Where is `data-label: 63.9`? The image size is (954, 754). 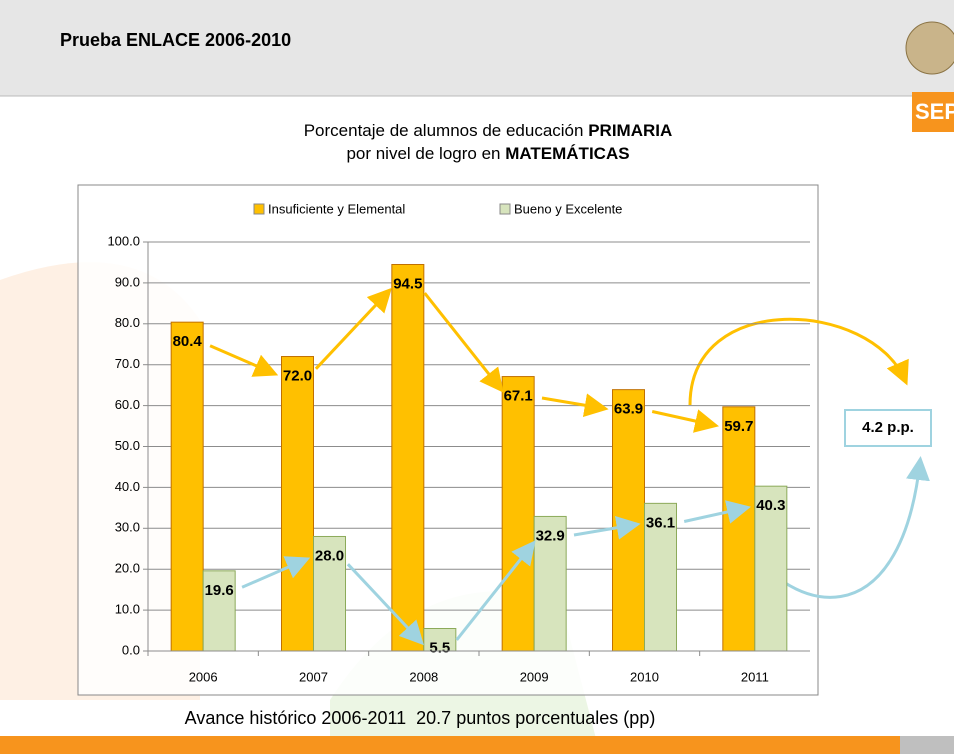
data-label: 63.9 is located at coordinates (628, 409).